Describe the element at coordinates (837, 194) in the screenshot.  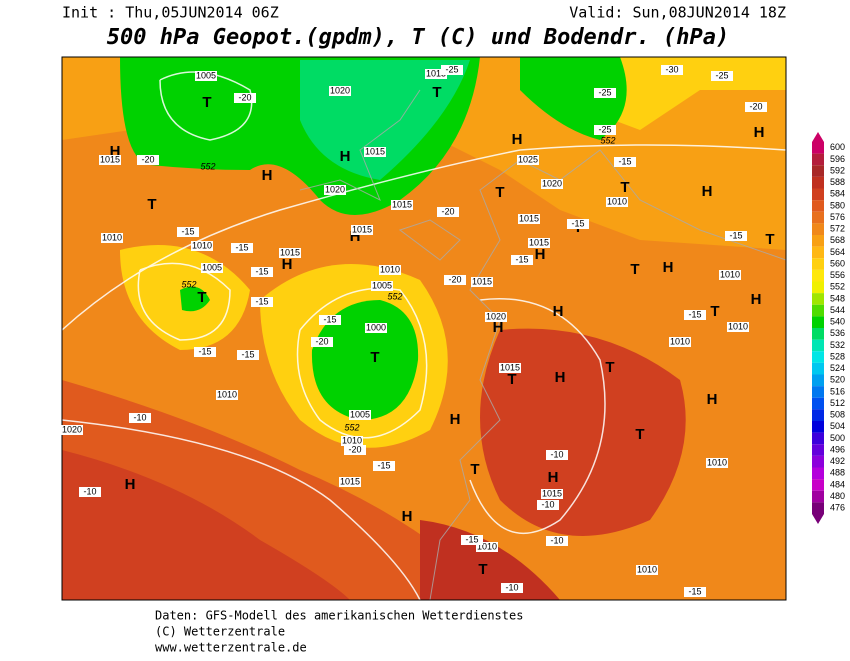
I see `colorbar-label: 584` at that location.